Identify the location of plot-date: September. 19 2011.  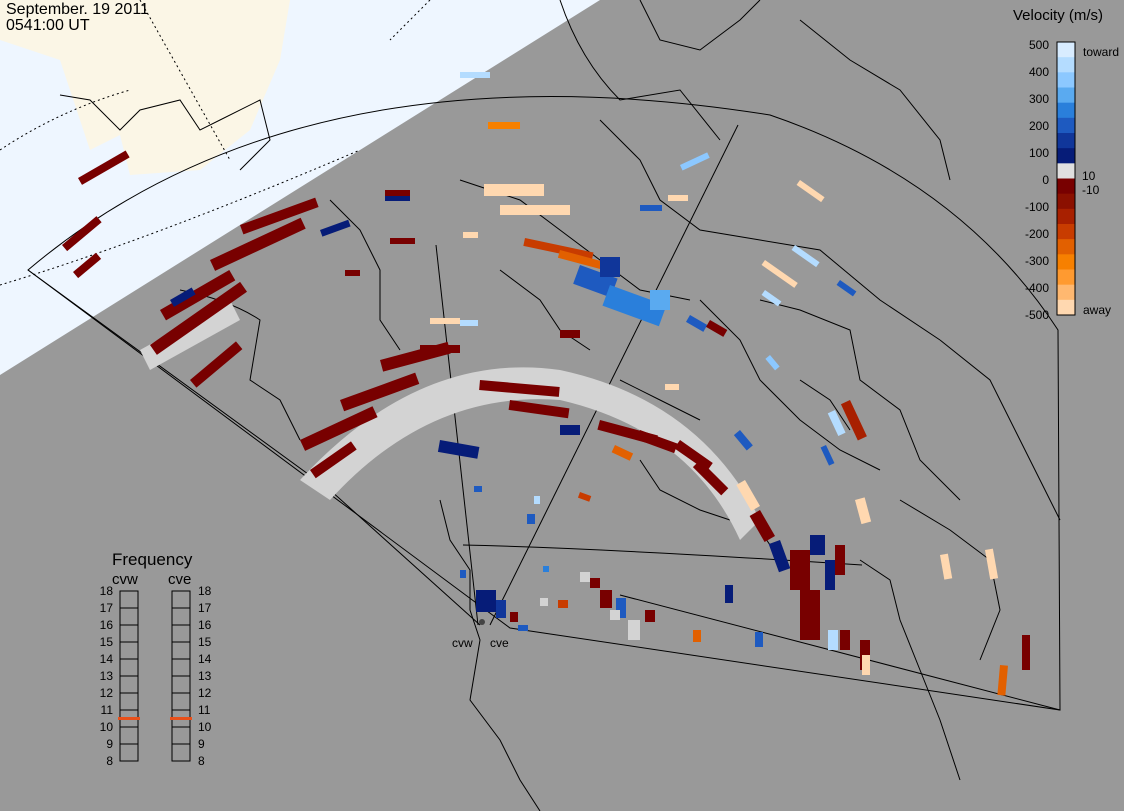
(77, 9).